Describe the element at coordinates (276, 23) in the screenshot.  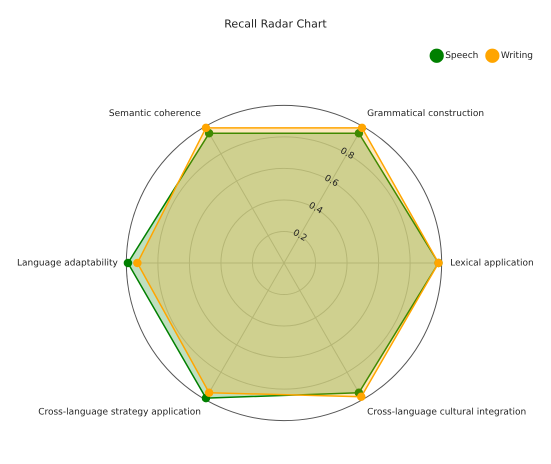
I see `chart-title: Recall Radar Chart` at that location.